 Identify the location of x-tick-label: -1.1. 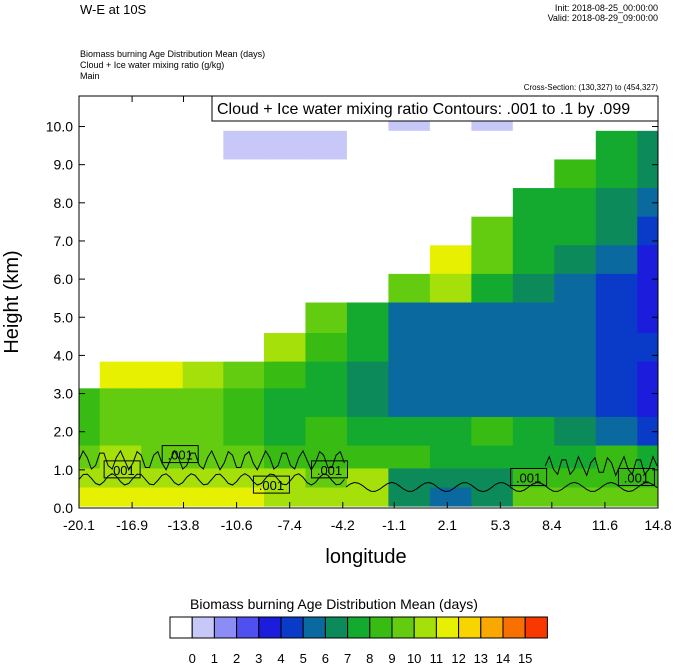
(394, 525).